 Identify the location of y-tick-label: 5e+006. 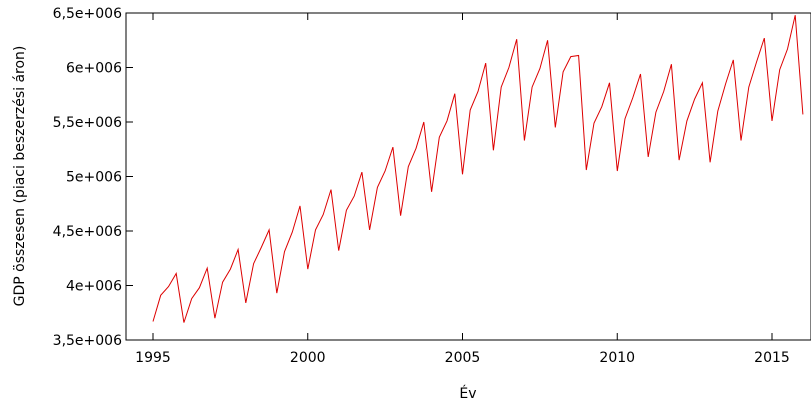
(94, 178).